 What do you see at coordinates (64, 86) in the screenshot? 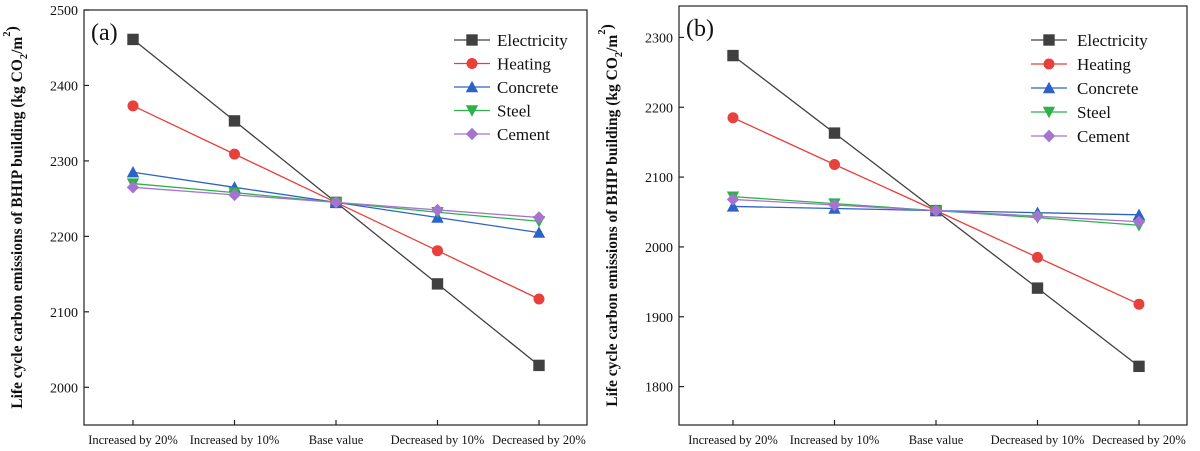
I see `y-tick-label: 2400` at bounding box center [64, 86].